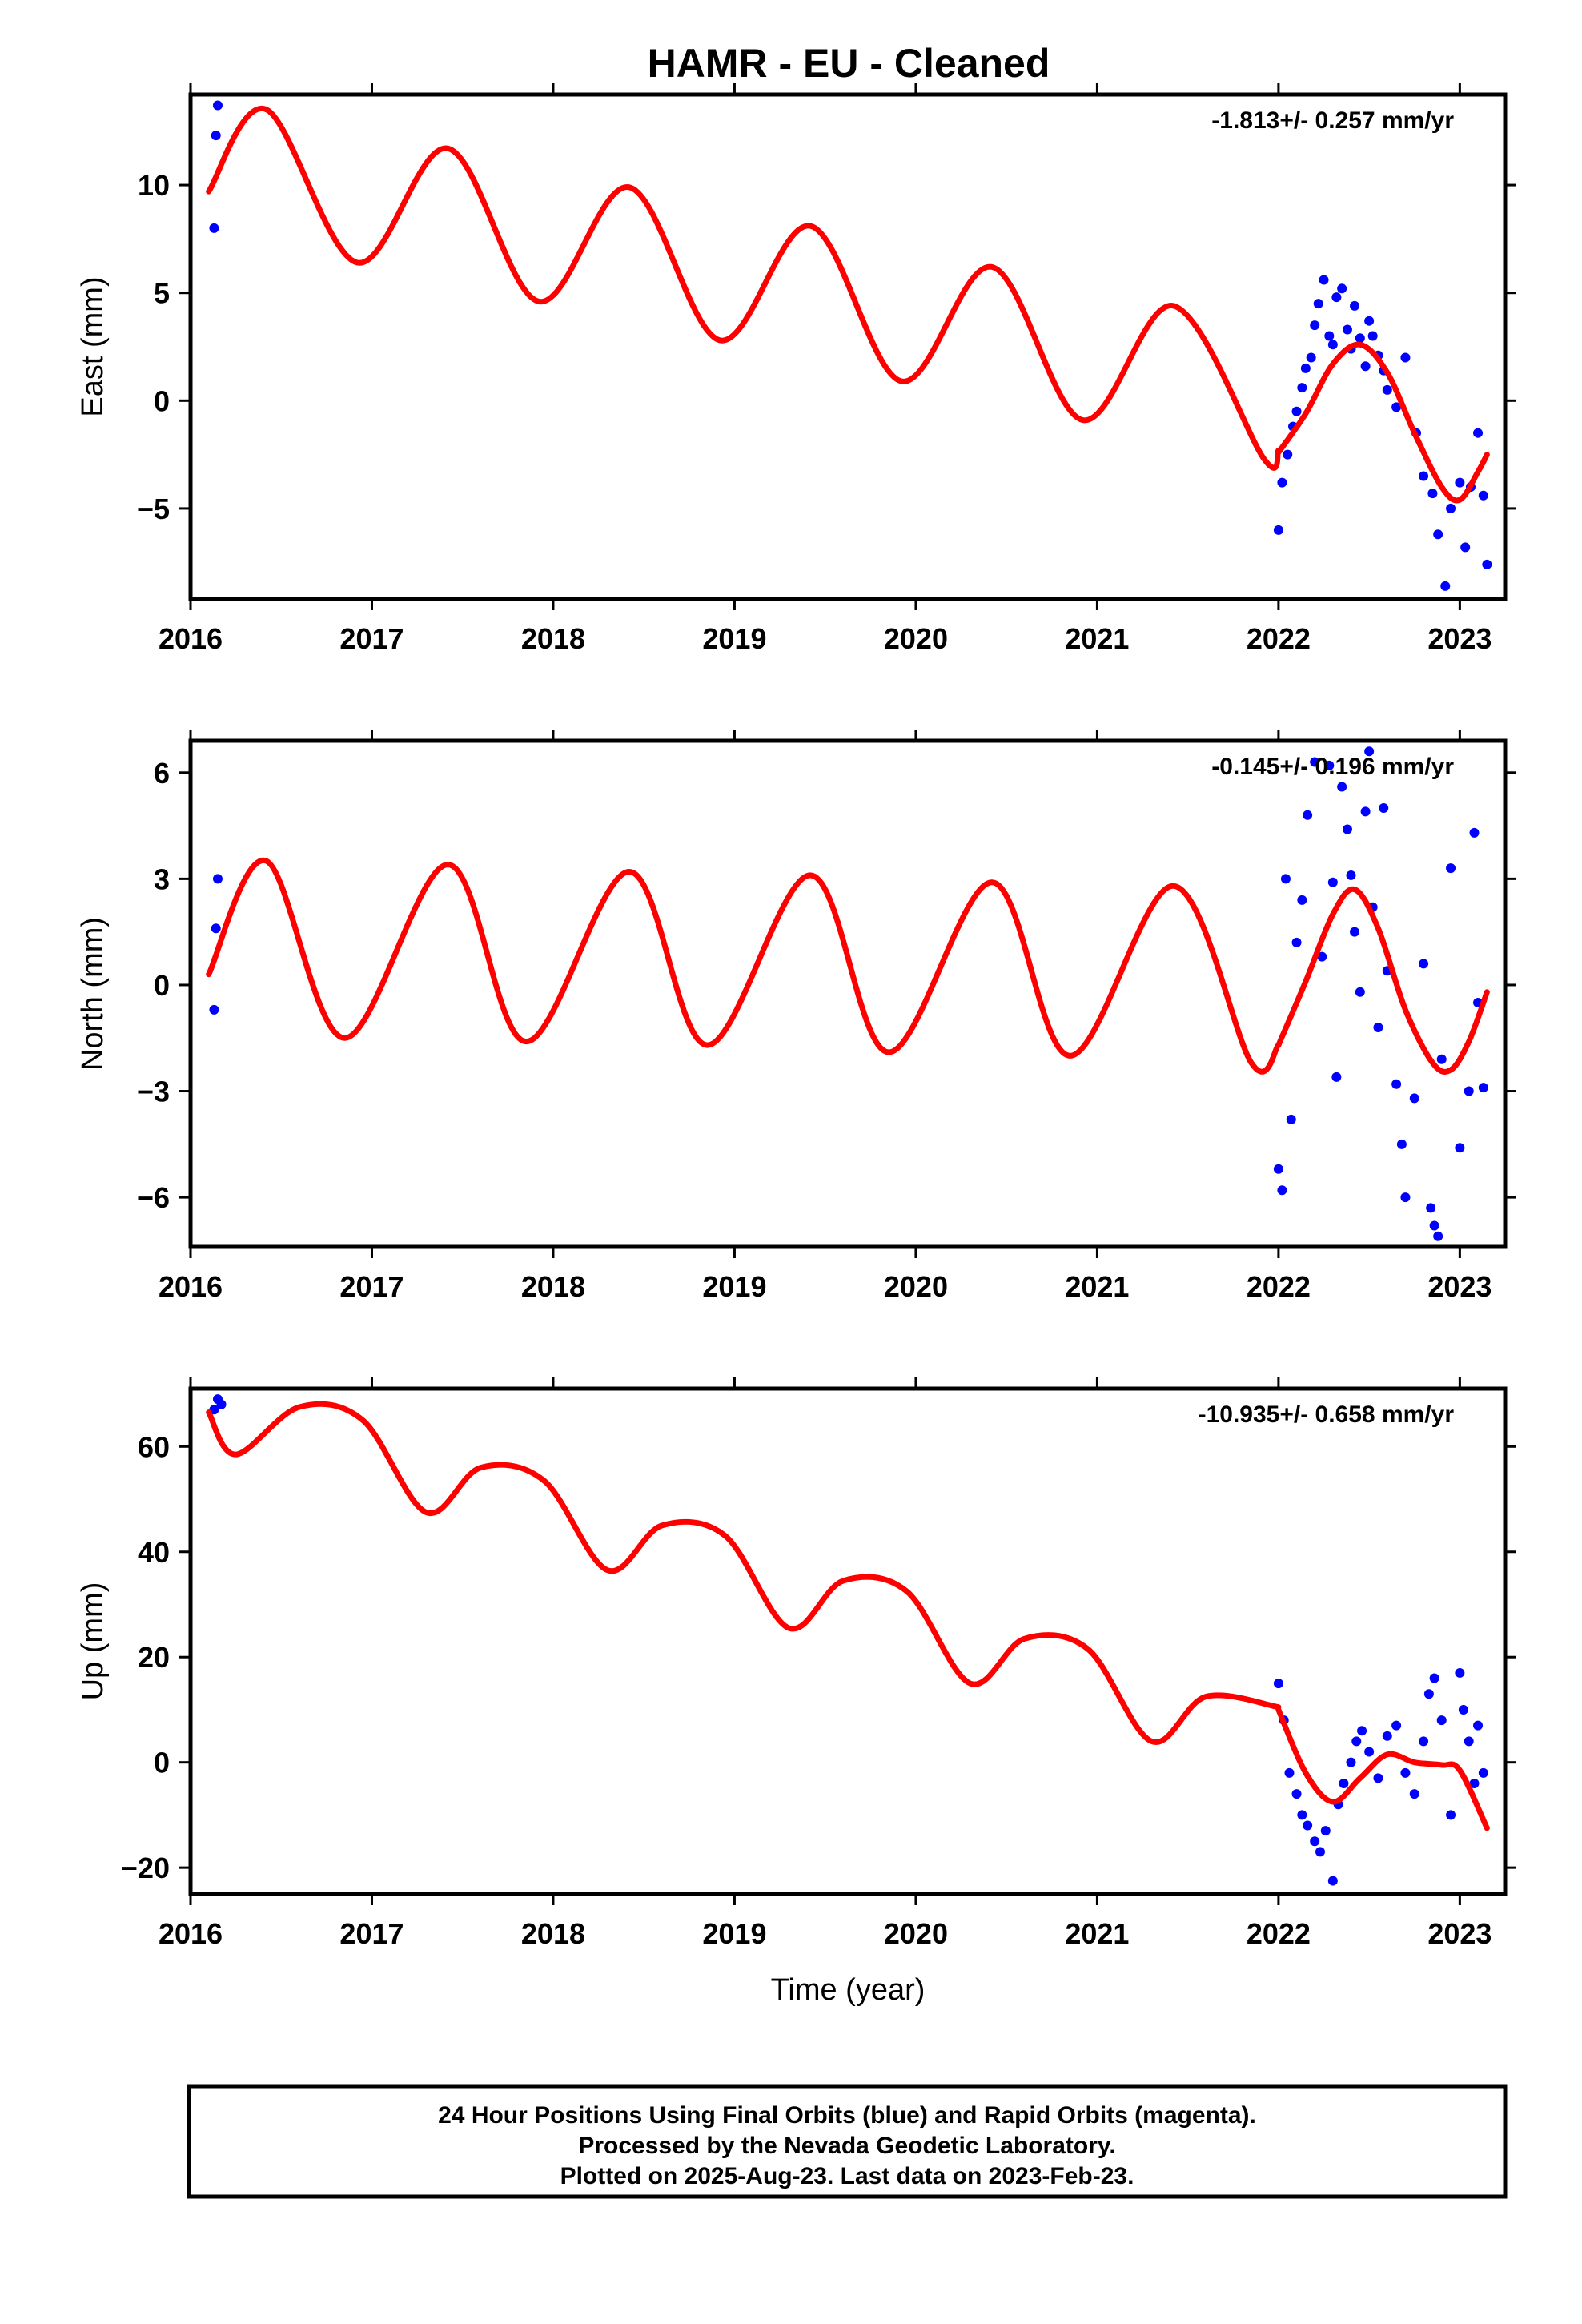 The image size is (1582, 2324). Describe the element at coordinates (162, 400) in the screenshot. I see `east-y-tick-label: 0` at that location.